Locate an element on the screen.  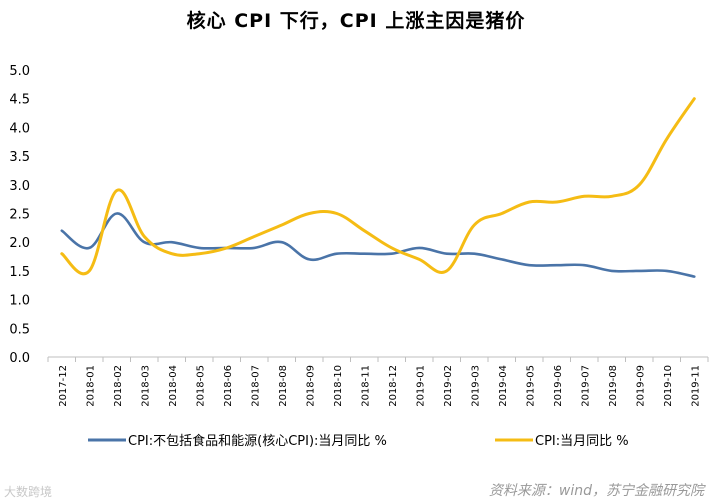
x-tick-label: 2019-11 is located at coordinates (695, 386).